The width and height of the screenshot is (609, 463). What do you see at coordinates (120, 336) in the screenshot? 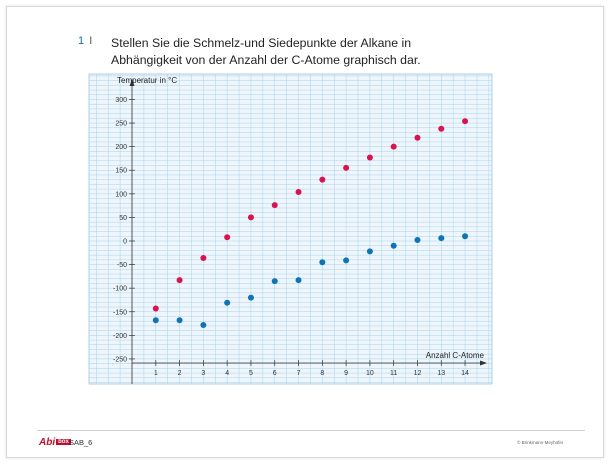
I see `y-tick-label: -200` at bounding box center [120, 336].